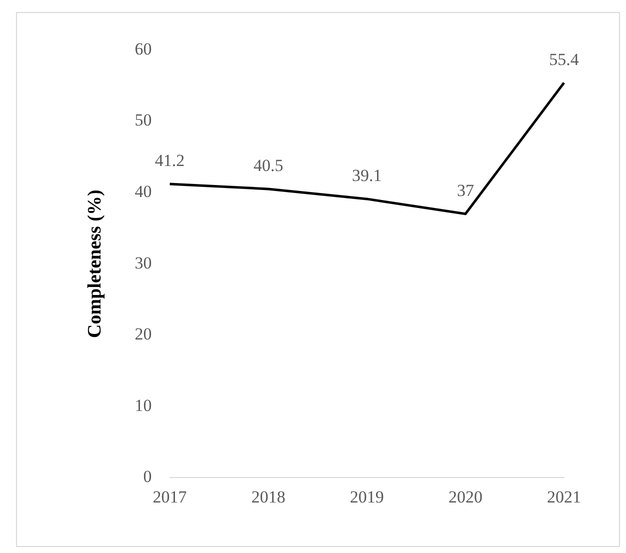 The height and width of the screenshot is (553, 626). Describe the element at coordinates (143, 262) in the screenshot. I see `y-tick-label: 30` at that location.